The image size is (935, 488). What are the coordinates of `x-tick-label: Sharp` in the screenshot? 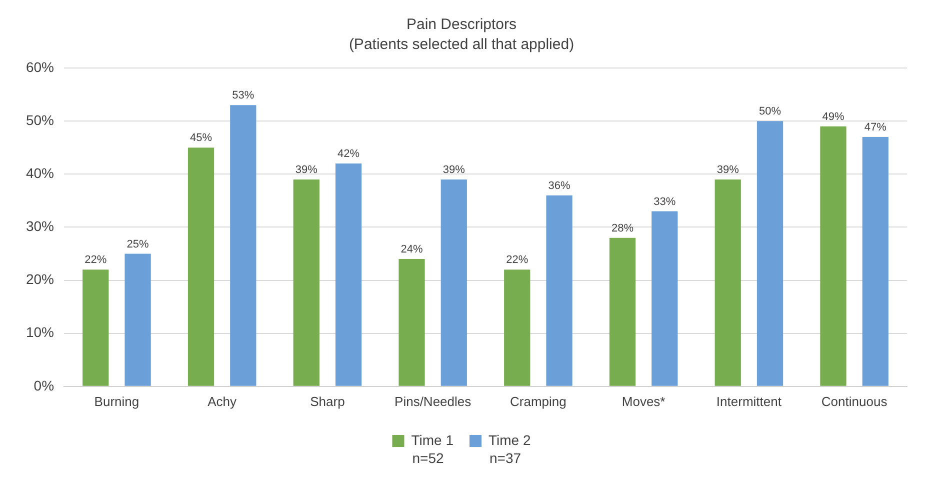 It's located at (327, 401).